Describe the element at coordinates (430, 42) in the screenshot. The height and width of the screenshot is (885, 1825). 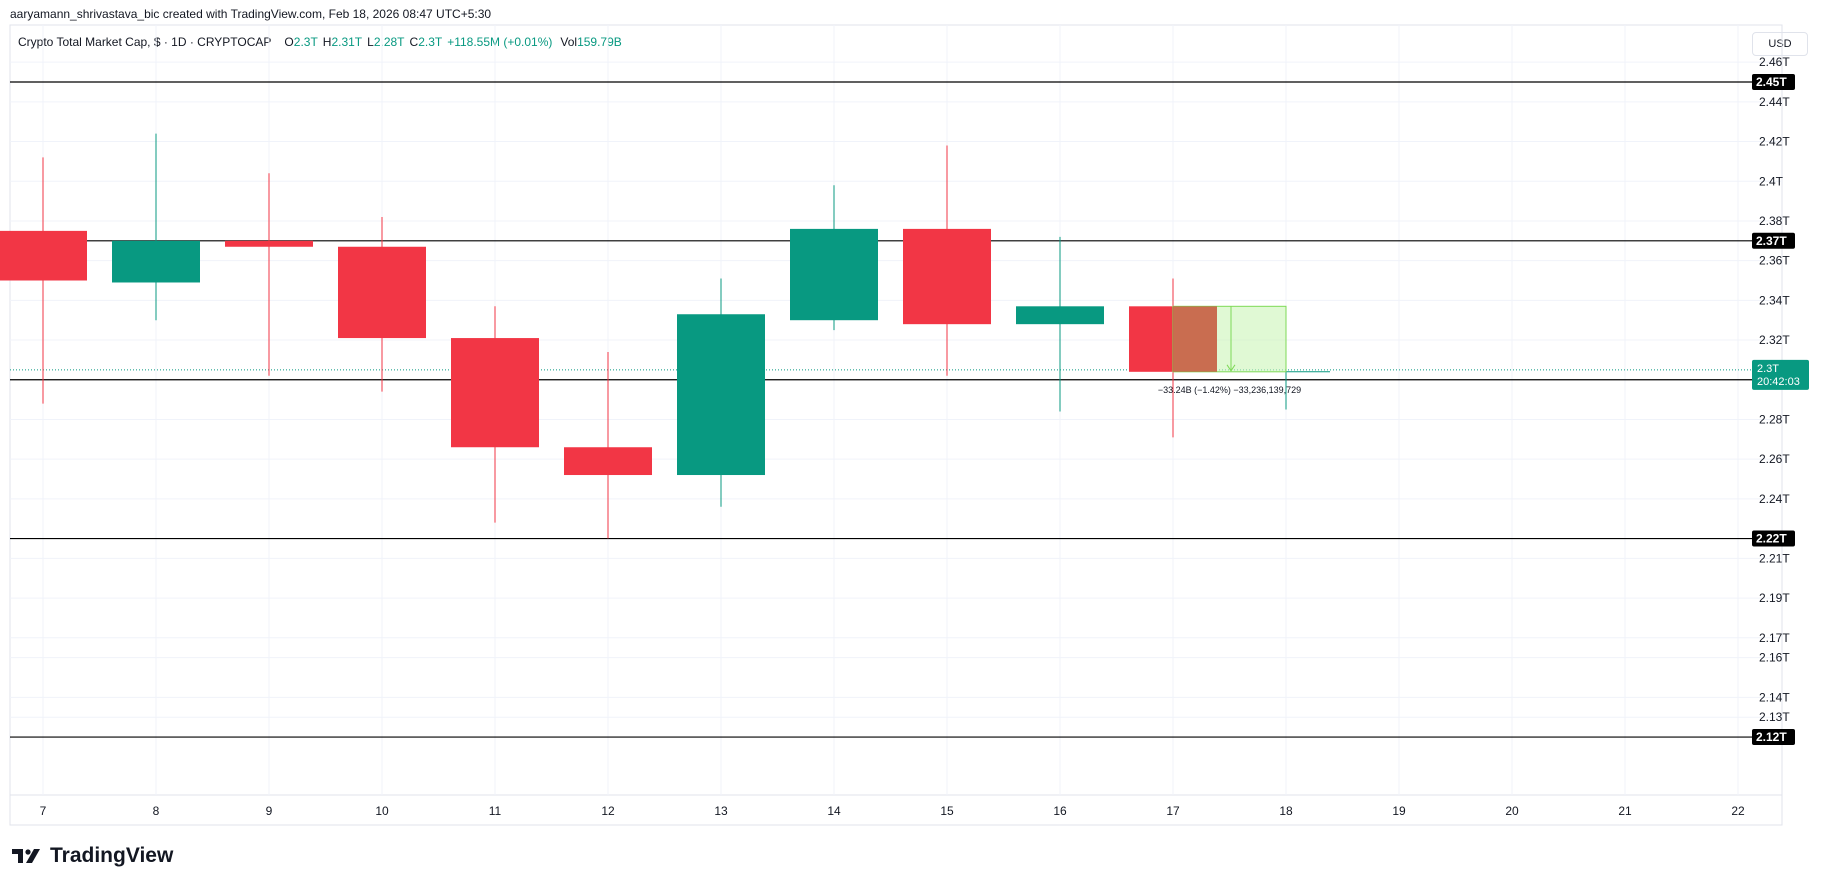
I see `close-value: 2.3T` at that location.